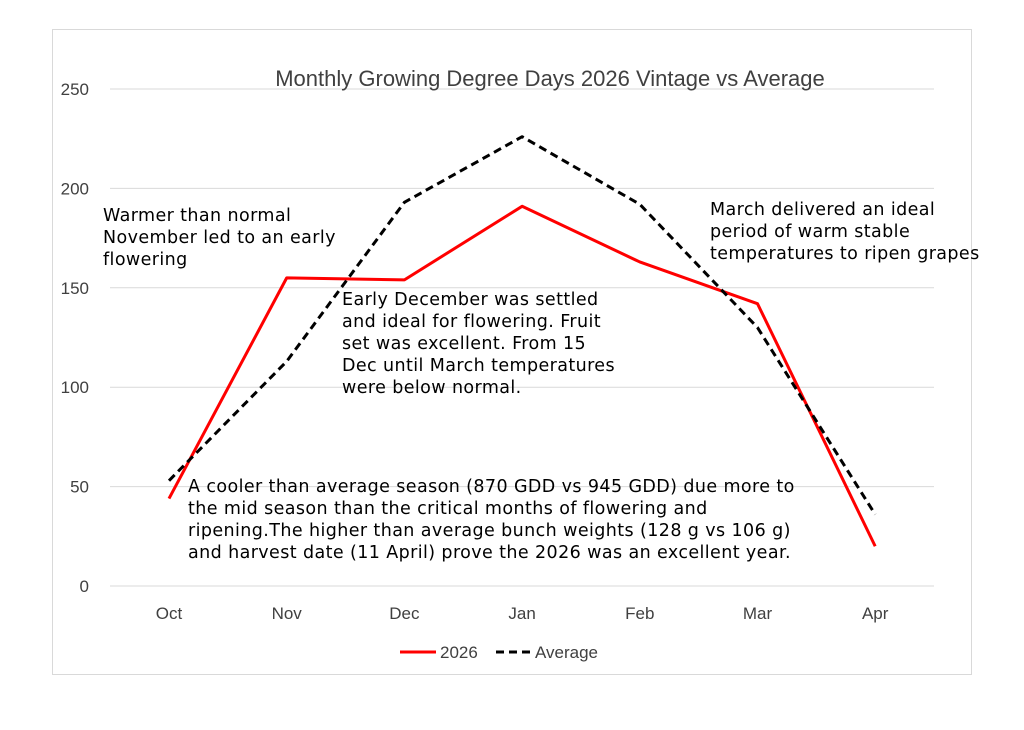 The width and height of the screenshot is (1024, 730). Describe the element at coordinates (470, 300) in the screenshot. I see `annotation-line: Early December was settled` at that location.